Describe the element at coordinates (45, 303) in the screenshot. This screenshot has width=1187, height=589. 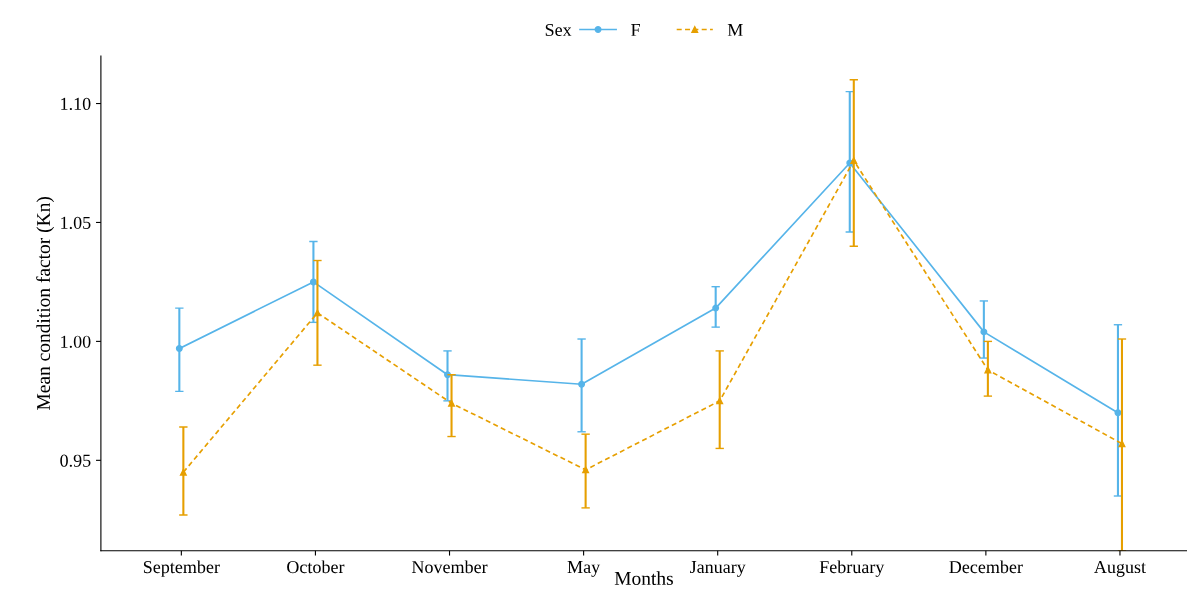
I see `y-axis-title: Mean condition factor (Kn)` at that location.